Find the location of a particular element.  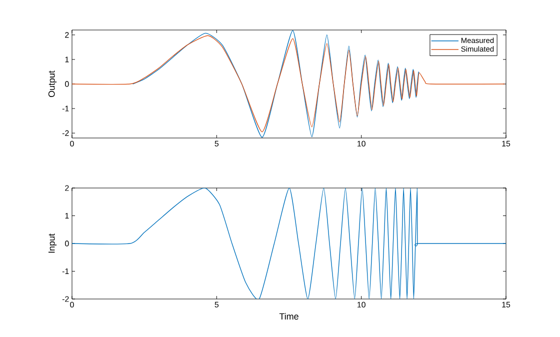

x-axis-title: Time is located at coordinates (288, 316).